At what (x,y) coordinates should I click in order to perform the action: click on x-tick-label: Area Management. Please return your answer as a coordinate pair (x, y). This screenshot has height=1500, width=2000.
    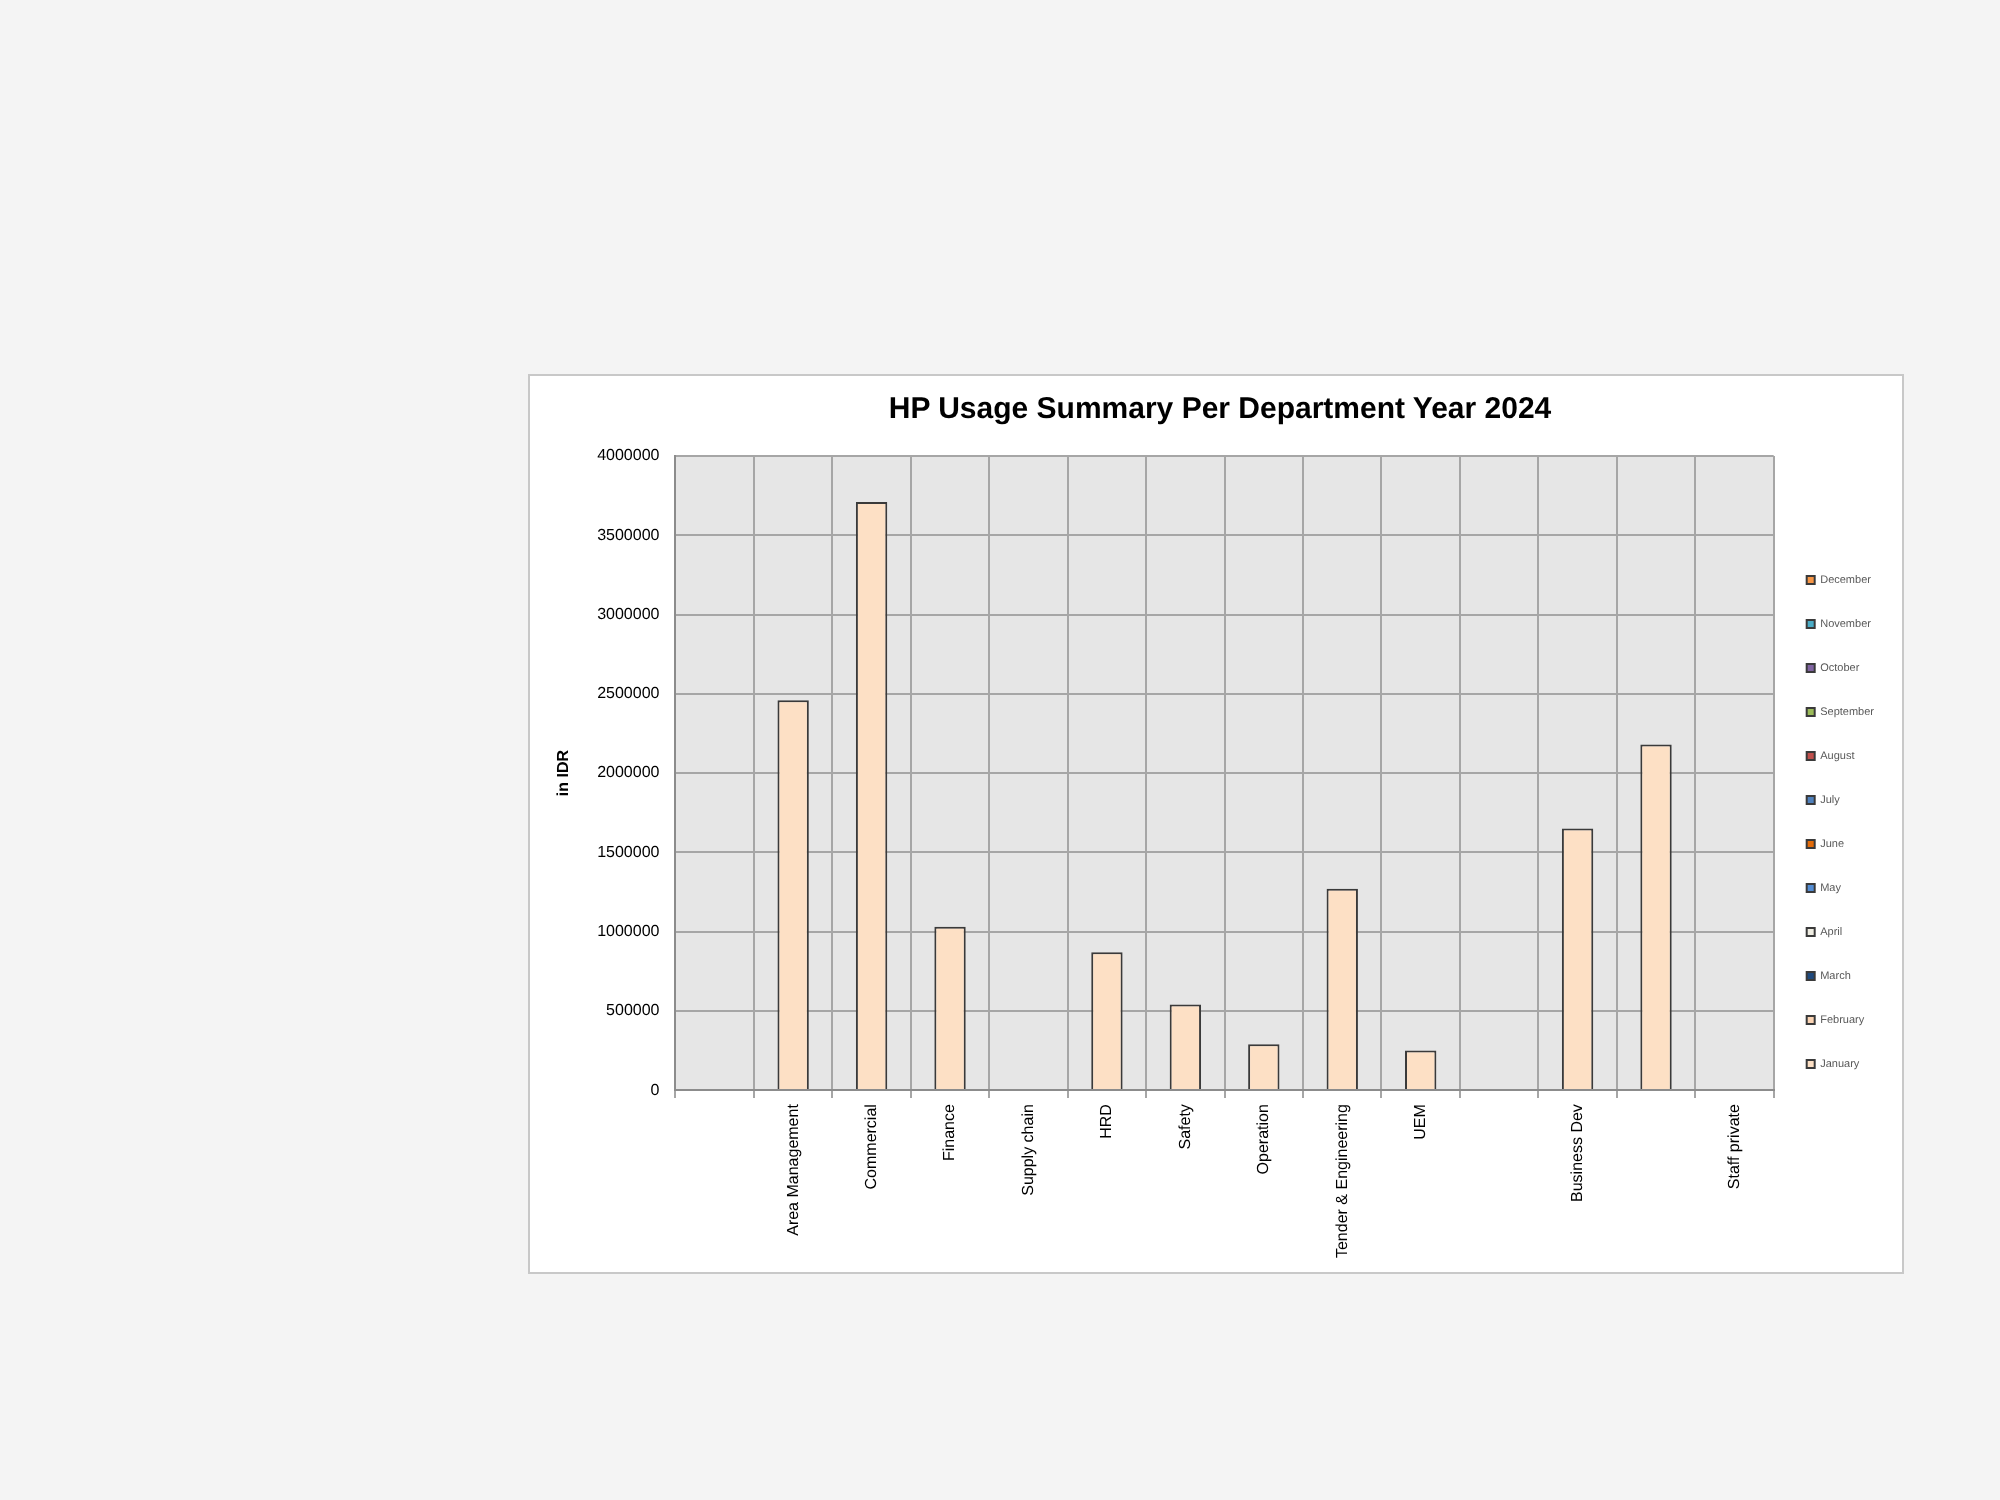
    Looking at the image, I should click on (792, 1169).